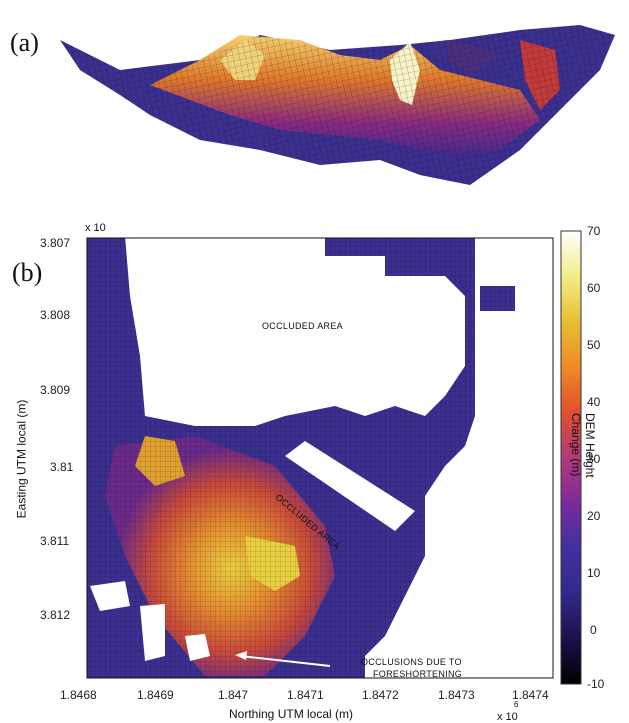 The image size is (629, 723). What do you see at coordinates (456, 695) in the screenshot?
I see `x-tick-1.8473: 1.8473` at bounding box center [456, 695].